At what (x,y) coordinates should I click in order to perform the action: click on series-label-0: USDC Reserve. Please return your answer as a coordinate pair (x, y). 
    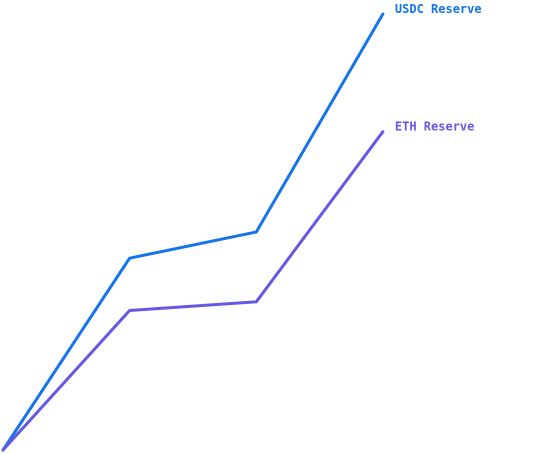
    Looking at the image, I should click on (438, 9).